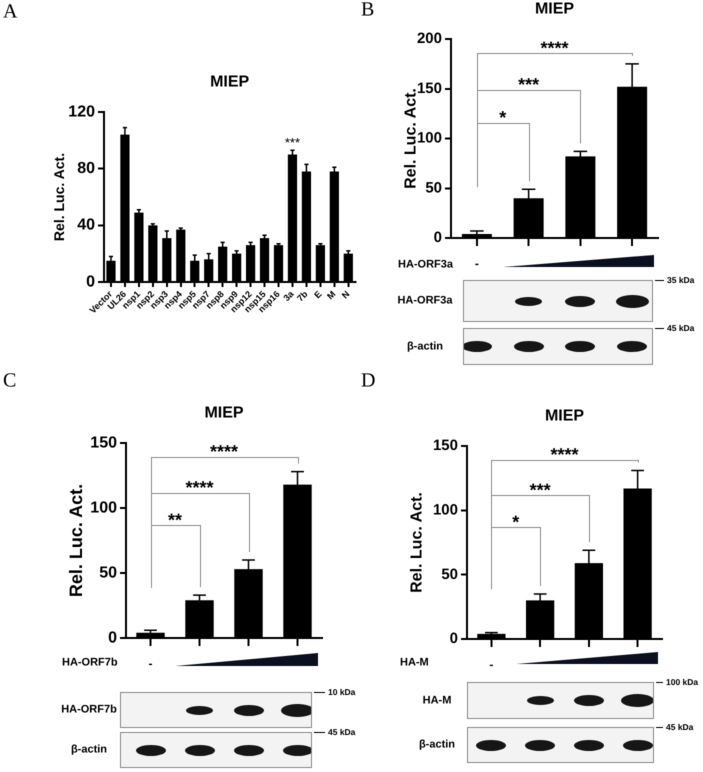 The width and height of the screenshot is (703, 772). Describe the element at coordinates (429, 39) in the screenshot. I see `y-tick-label: 200` at that location.